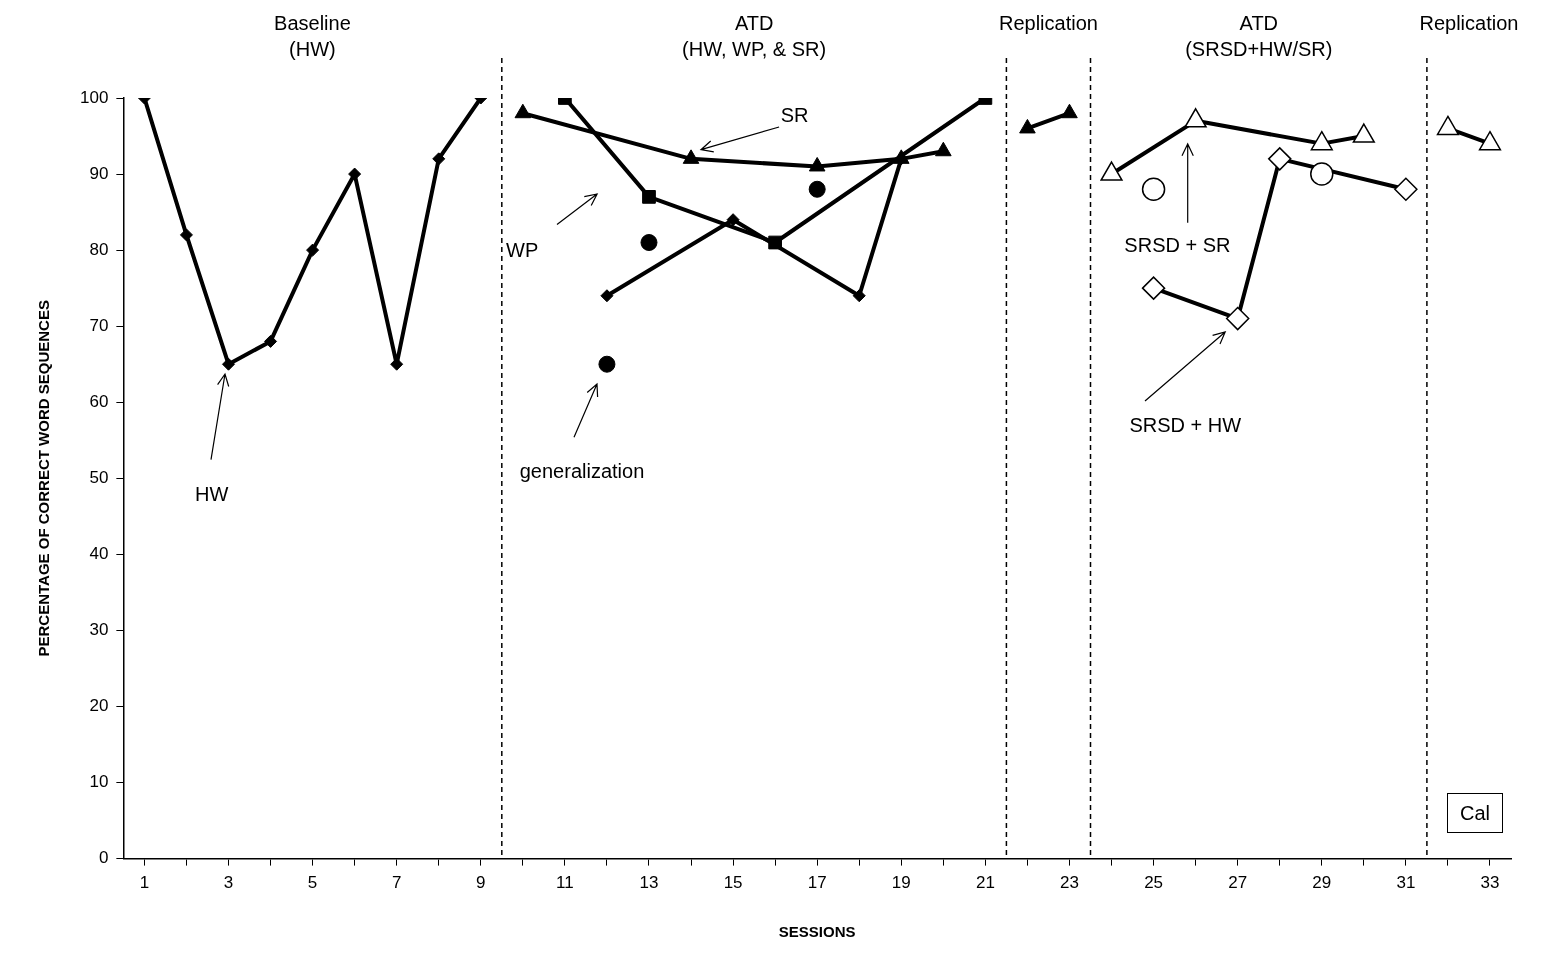  I want to click on y-tick-label: 90, so click(99, 173).